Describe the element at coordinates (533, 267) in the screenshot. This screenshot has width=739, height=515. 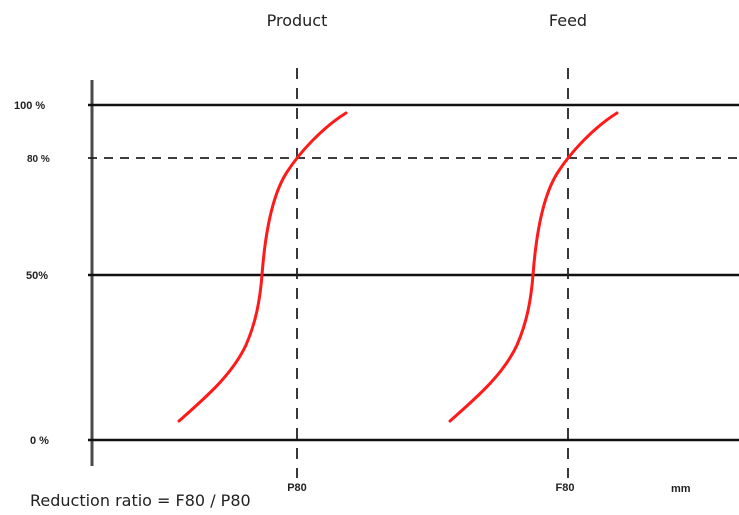
I see `feed-distribution-curve` at that location.